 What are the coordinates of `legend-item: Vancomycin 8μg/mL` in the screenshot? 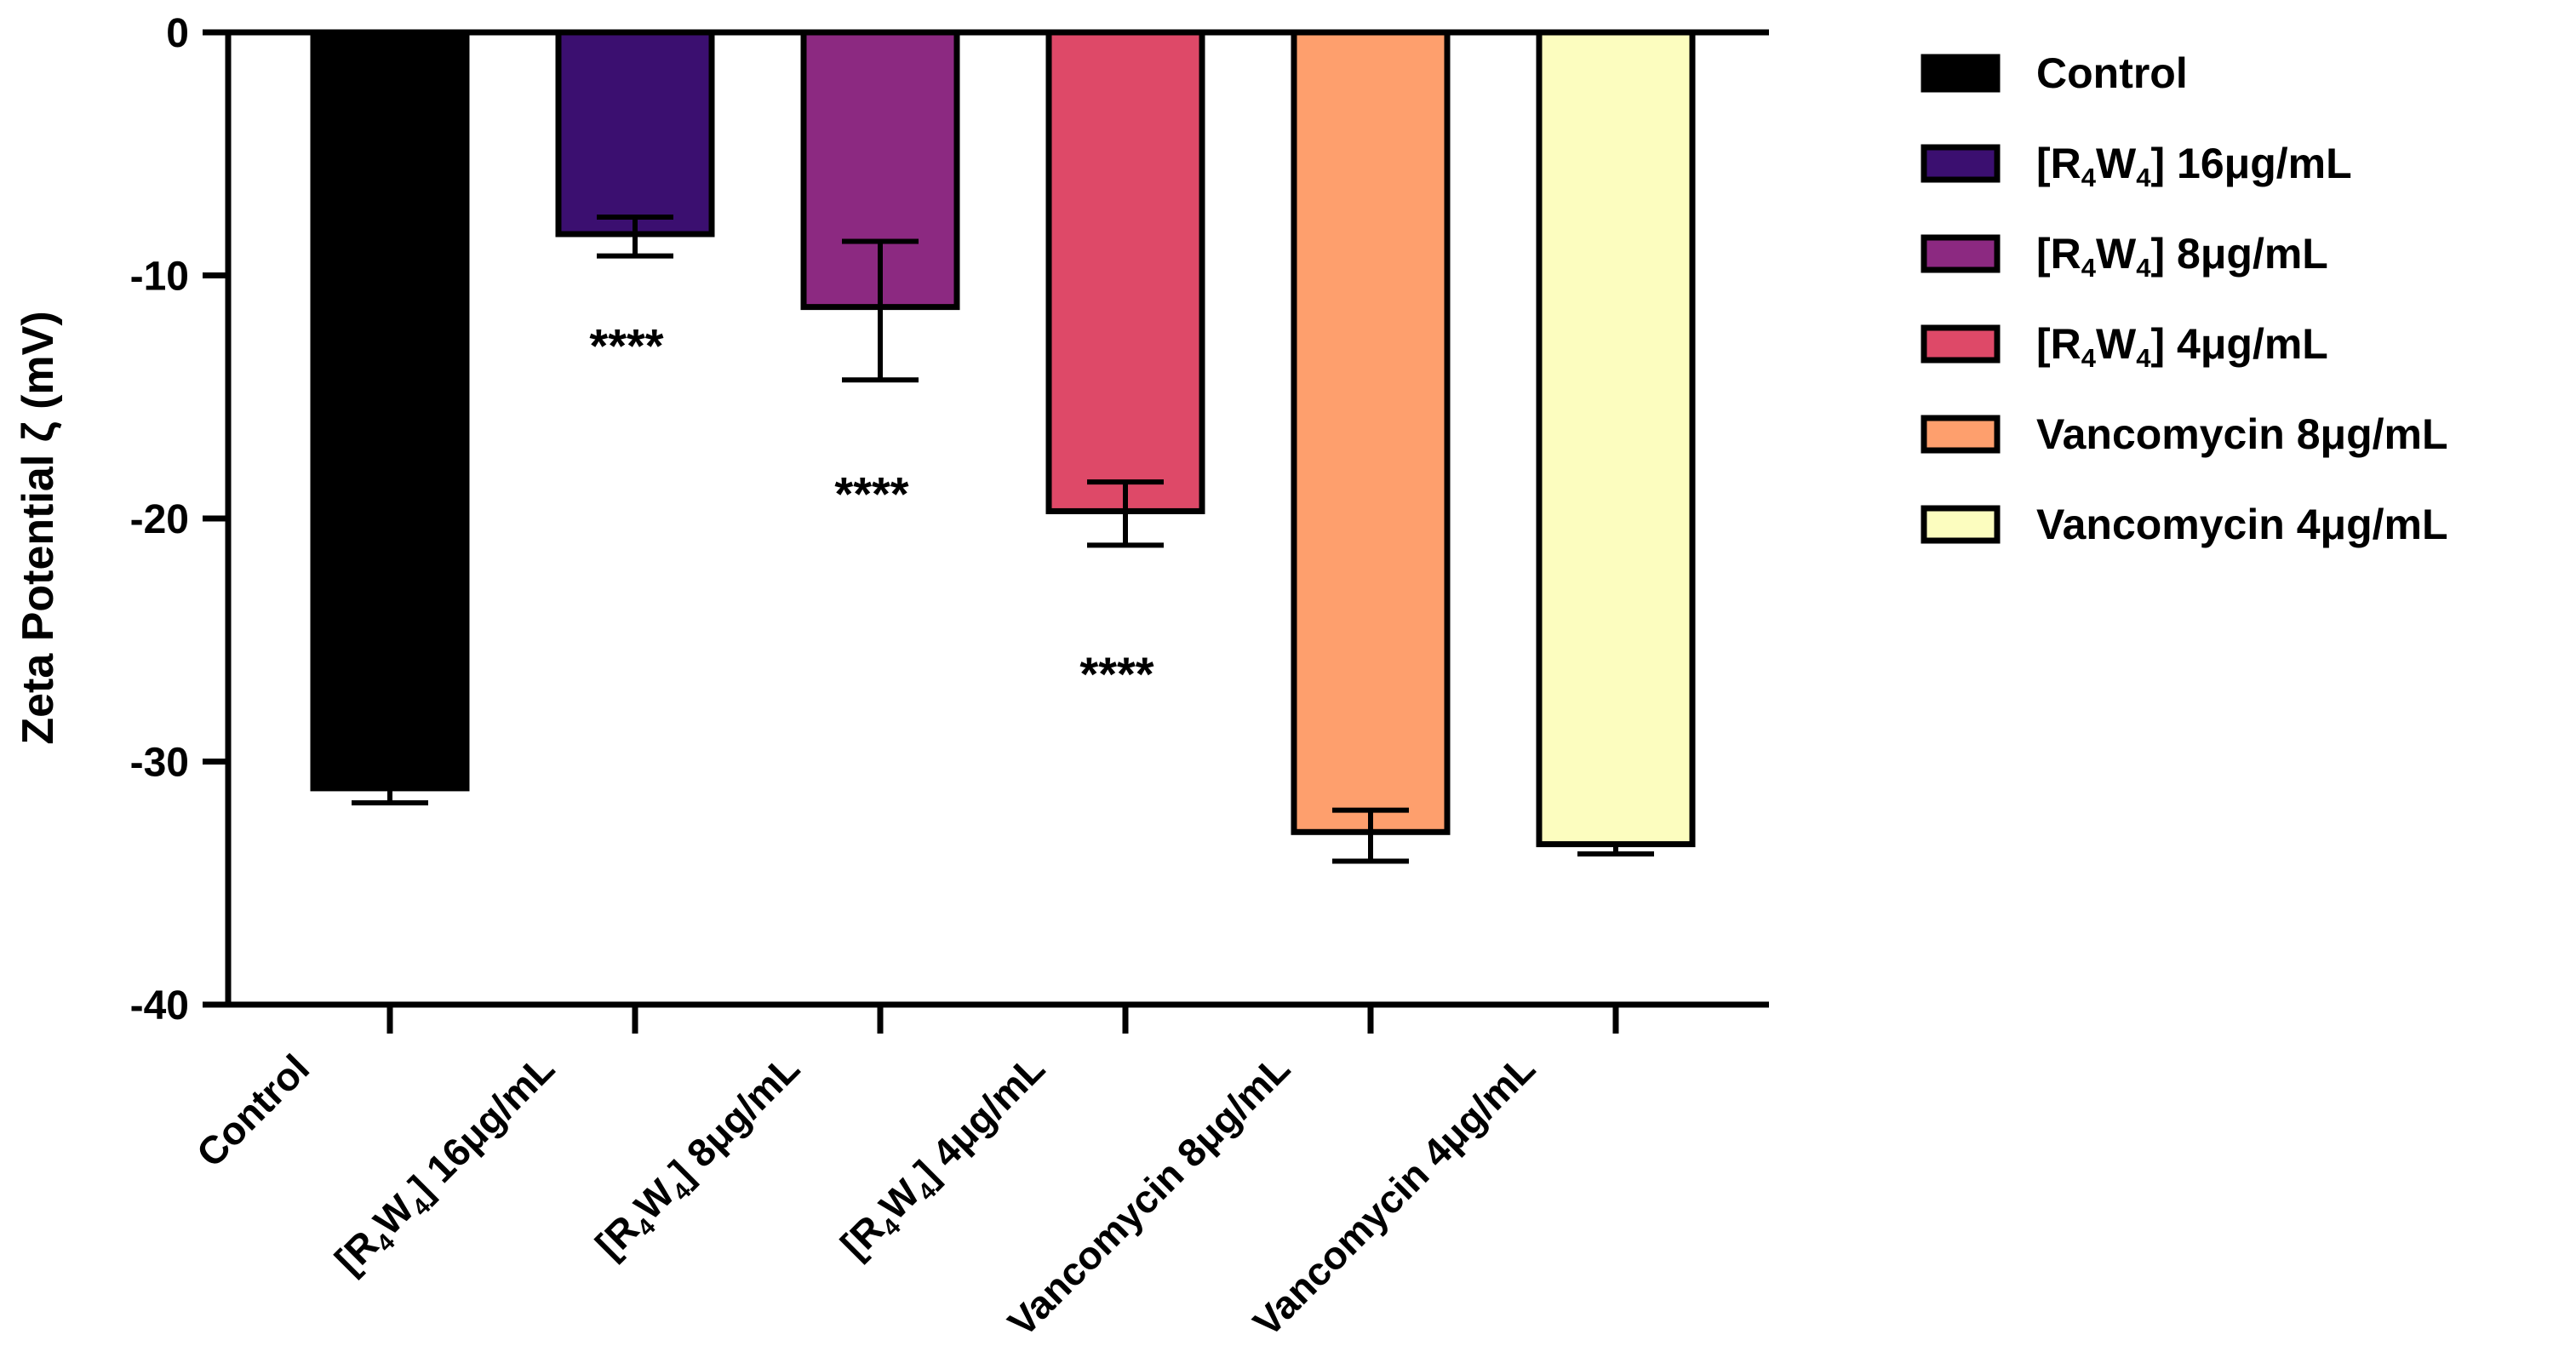 It's located at (2184, 434).